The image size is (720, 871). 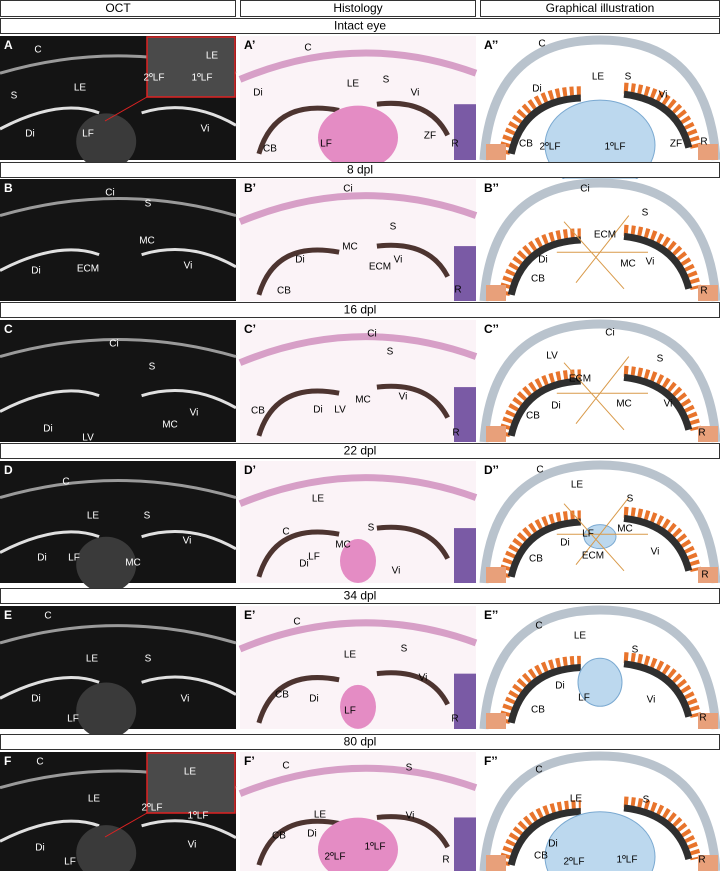 I want to click on panel-label: B’’, so click(x=491, y=188).